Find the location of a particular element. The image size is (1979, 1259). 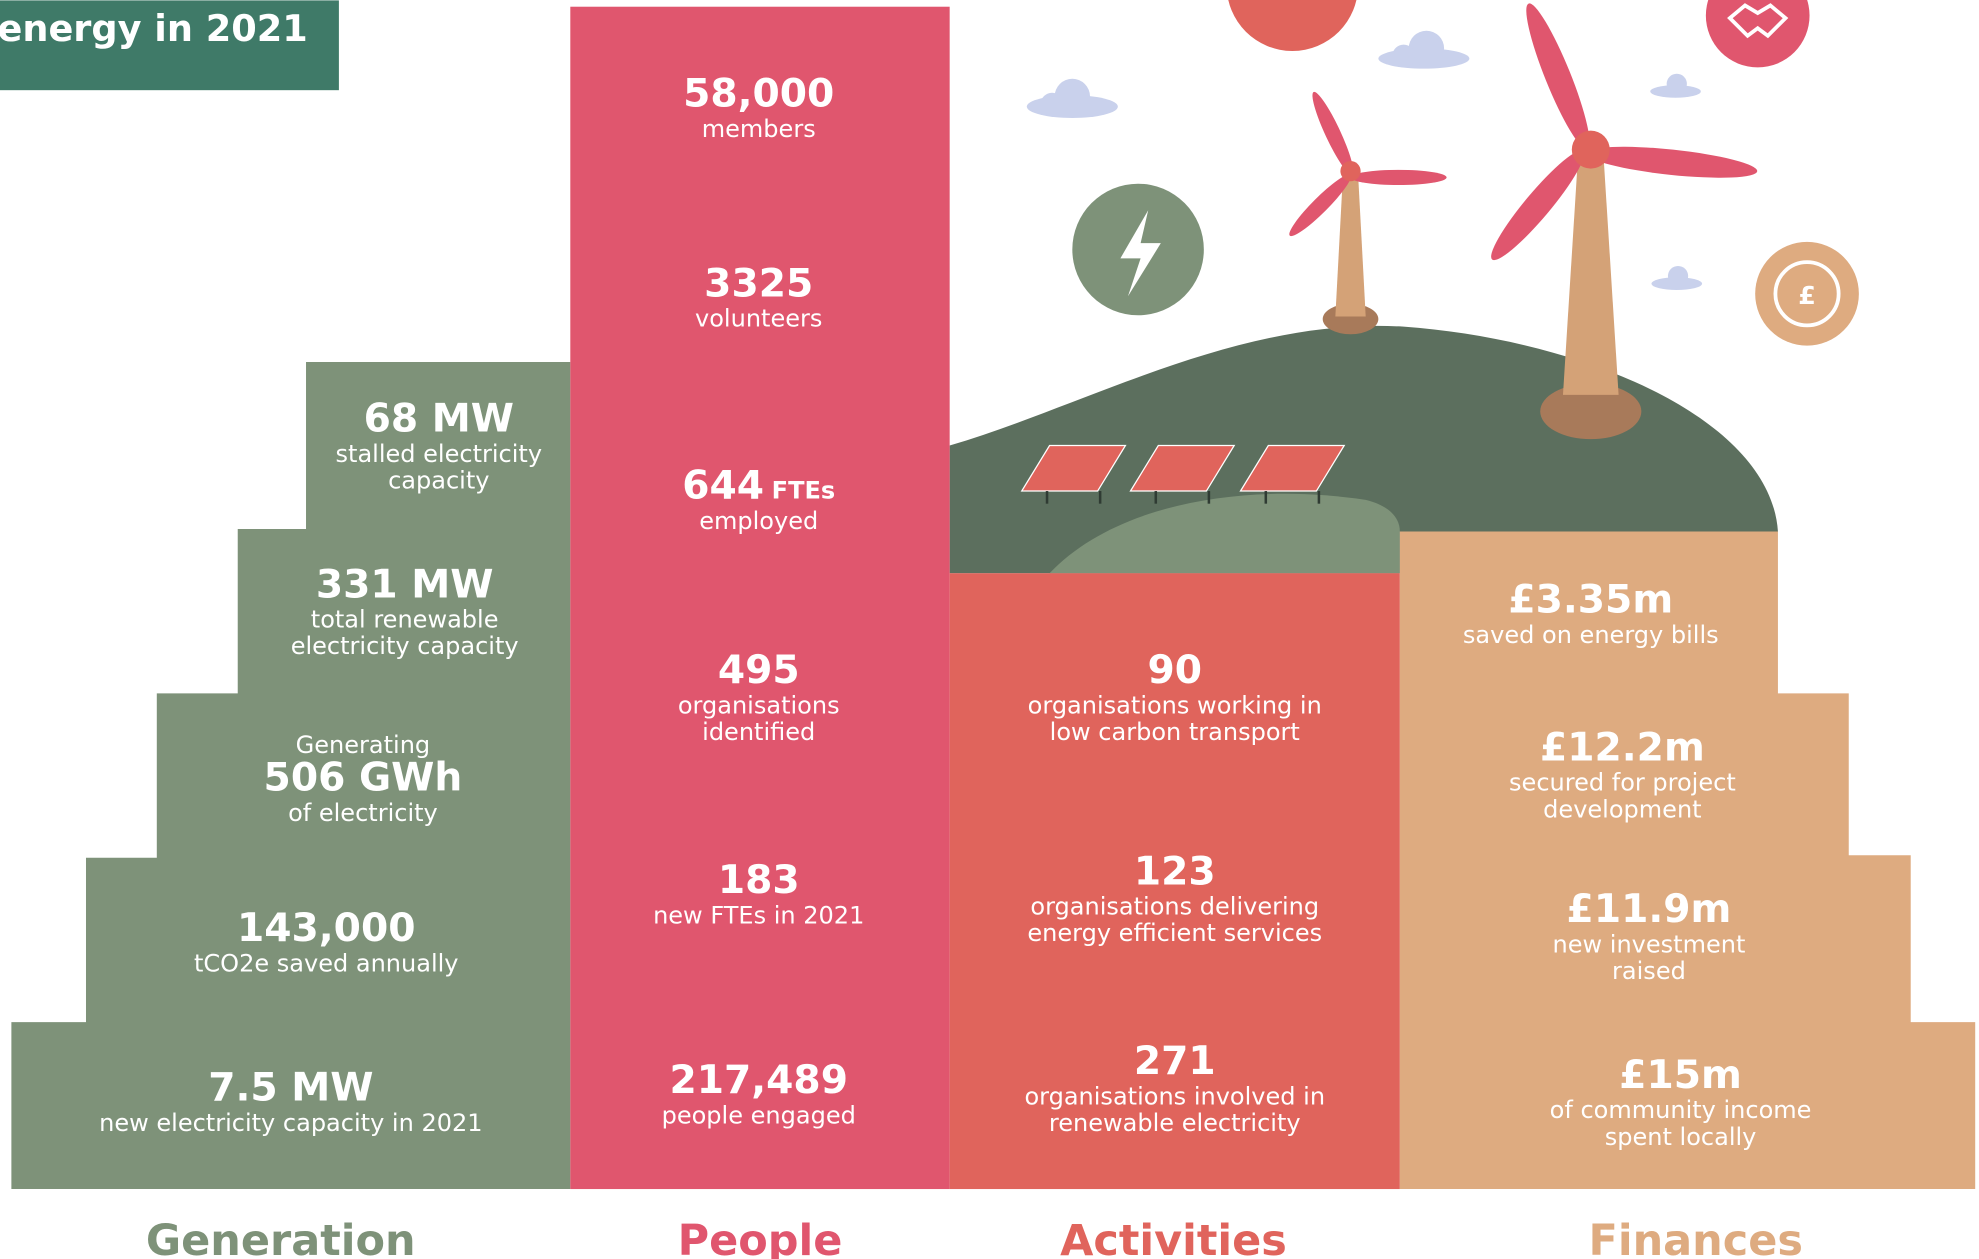

stat-label: total renewable is located at coordinates (405, 620).